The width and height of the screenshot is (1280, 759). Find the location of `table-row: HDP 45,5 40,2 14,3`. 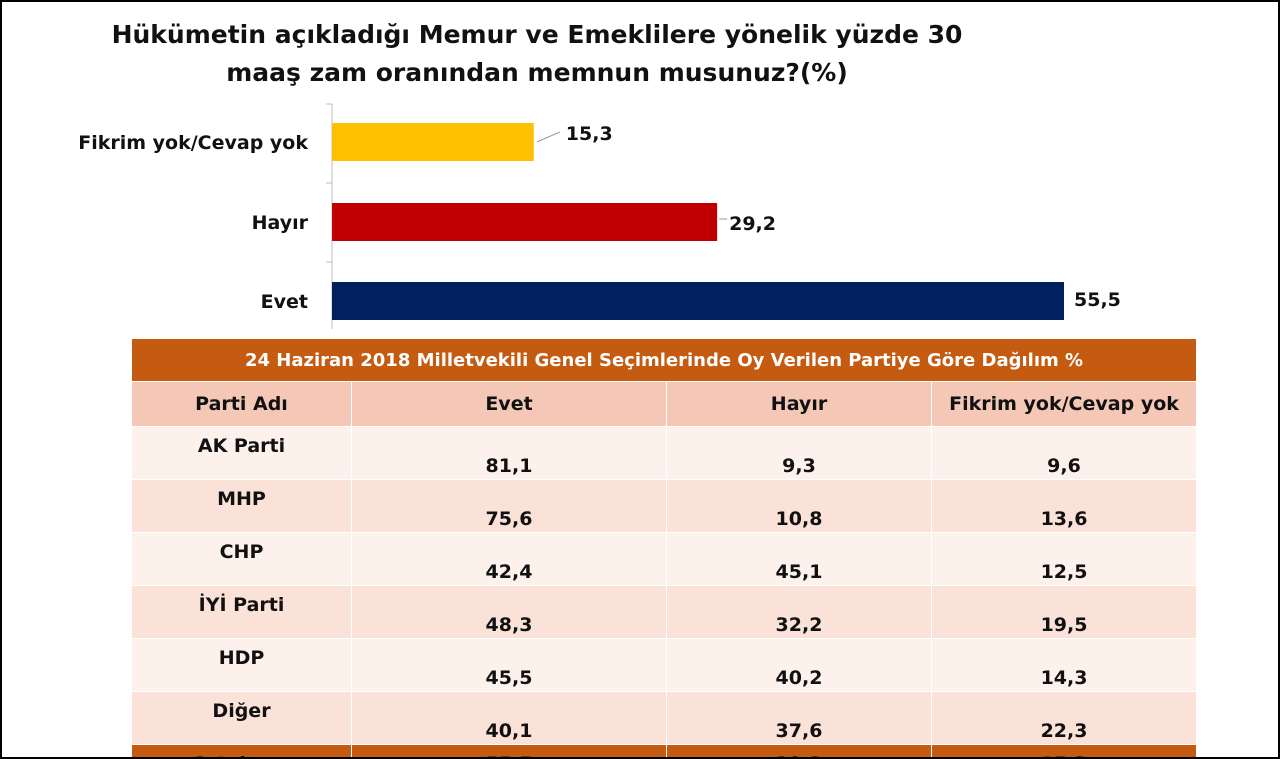

table-row: HDP 45,5 40,2 14,3 is located at coordinates (664, 665).